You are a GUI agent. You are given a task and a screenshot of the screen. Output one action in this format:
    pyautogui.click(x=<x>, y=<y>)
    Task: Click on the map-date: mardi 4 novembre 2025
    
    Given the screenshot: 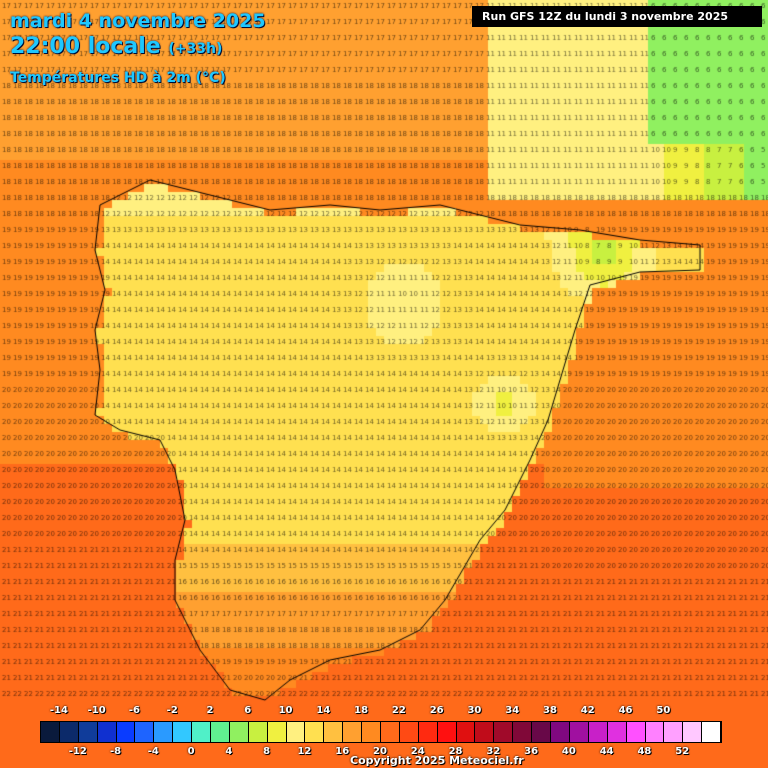 What is the action you would take?
    pyautogui.click(x=138, y=21)
    